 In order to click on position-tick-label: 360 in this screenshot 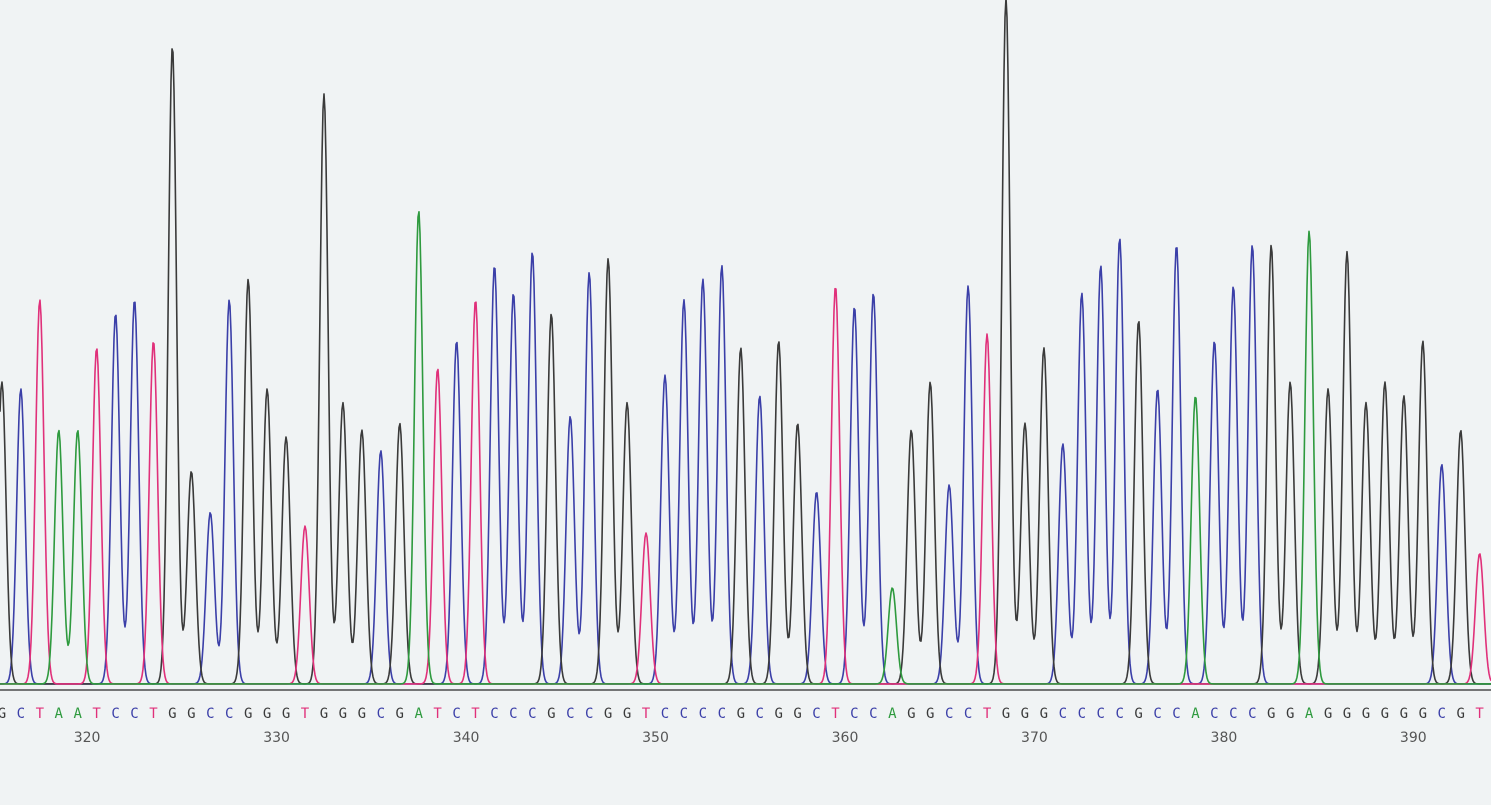, I will do `click(845, 738)`.